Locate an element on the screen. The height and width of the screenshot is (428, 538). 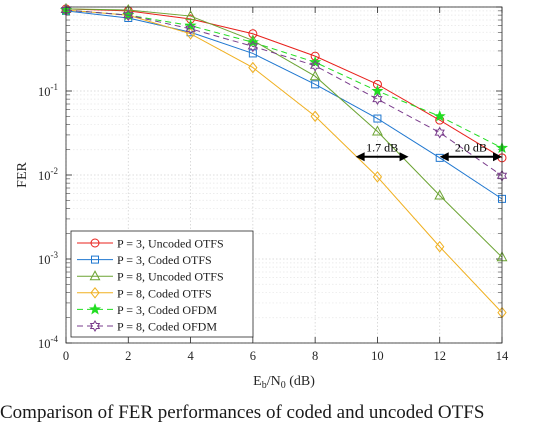
x-tick-label: 14 is located at coordinates (502, 356).